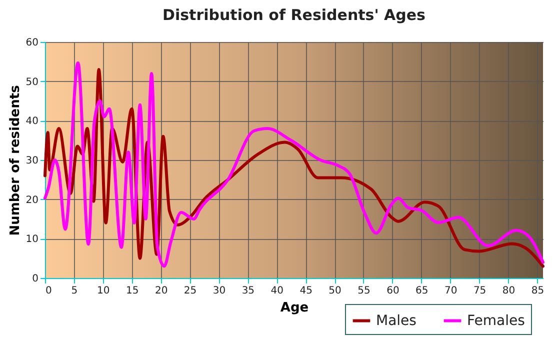  Describe the element at coordinates (32, 161) in the screenshot. I see `y-tick-label: 30` at that location.